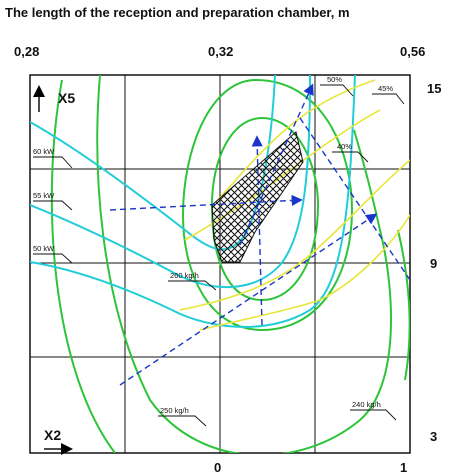 Image resolution: width=474 pixels, height=474 pixels. I want to click on right-tick-label: 3, so click(433, 436).